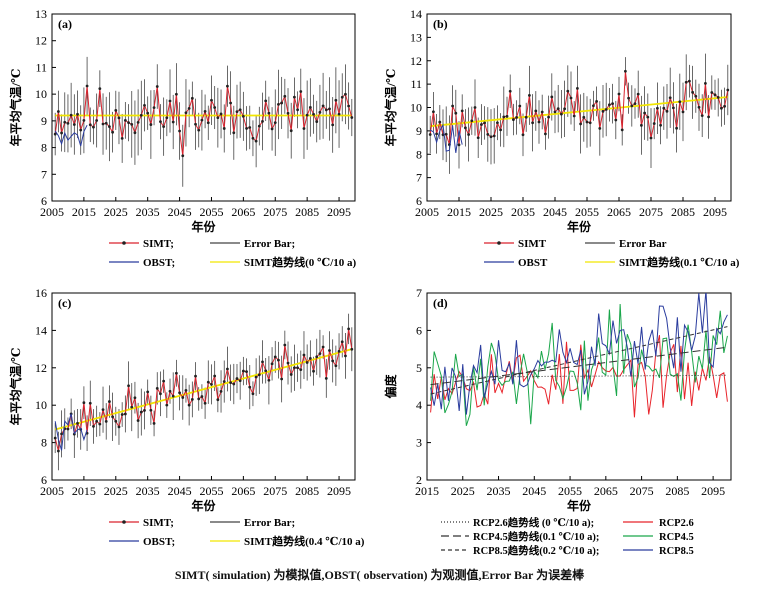  Describe the element at coordinates (536, 536) in the screenshot. I see `legend-label: RCP4.5趋势线(0.1 ℃/10 a);` at that location.